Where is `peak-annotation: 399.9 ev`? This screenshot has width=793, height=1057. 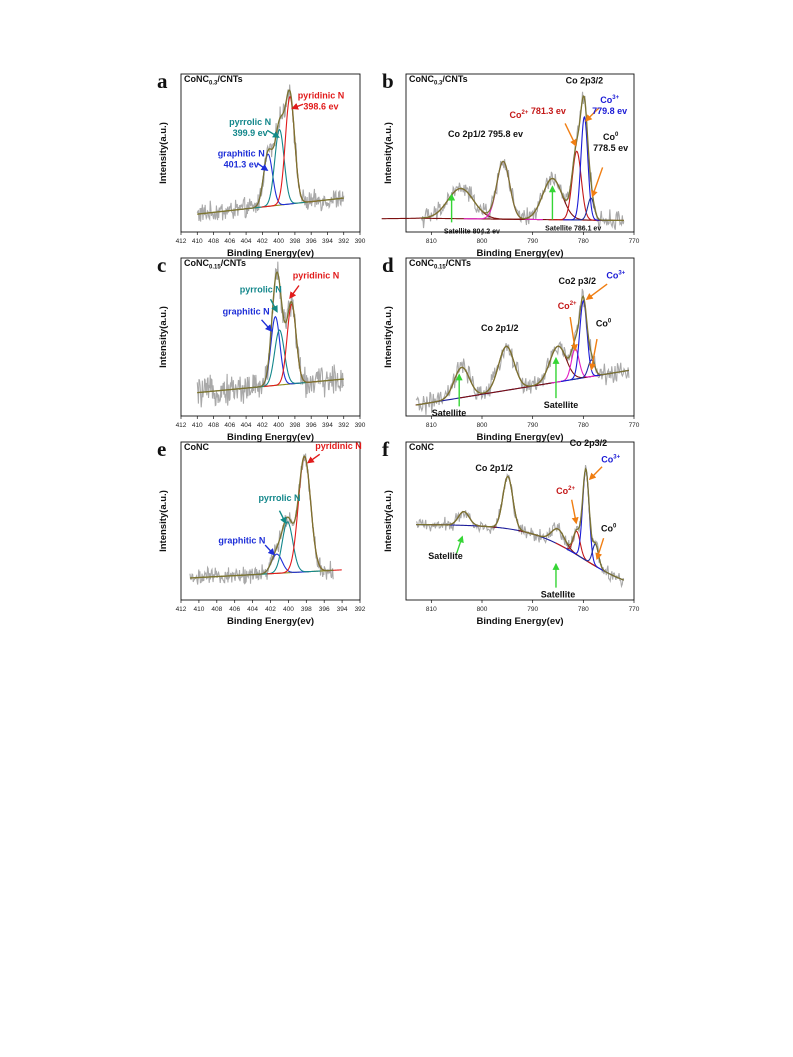
peak-annotation: 399.9 ev is located at coordinates (250, 133).